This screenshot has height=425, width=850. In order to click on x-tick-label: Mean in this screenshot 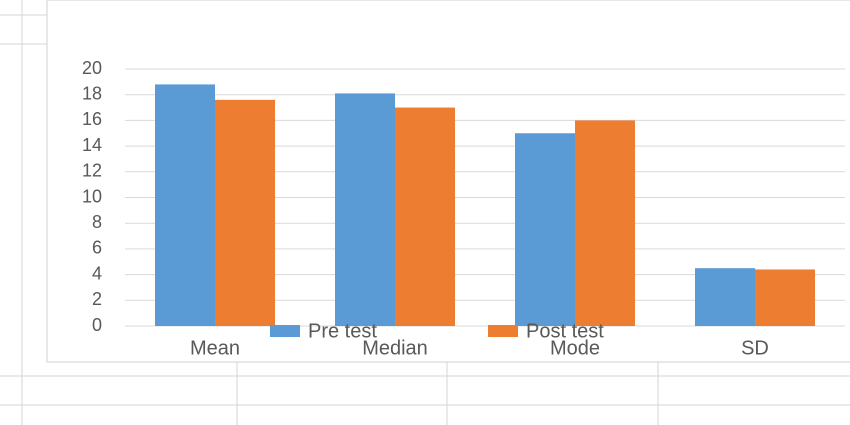, I will do `click(215, 348)`.